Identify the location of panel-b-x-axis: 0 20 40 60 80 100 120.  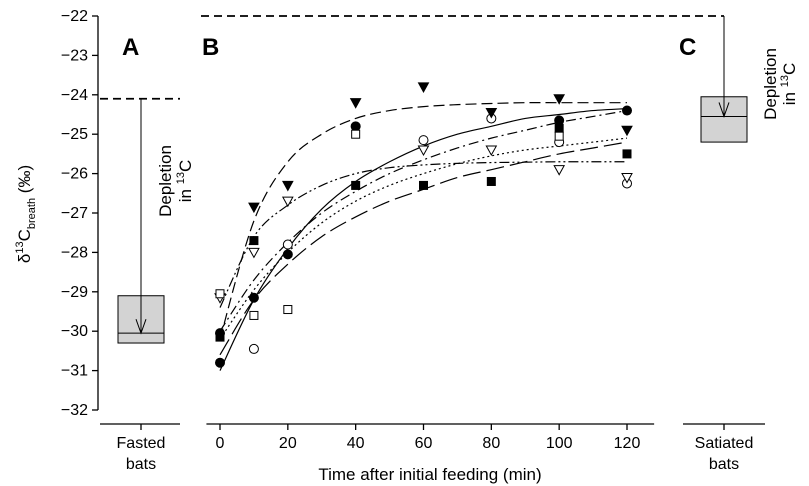
(430, 437).